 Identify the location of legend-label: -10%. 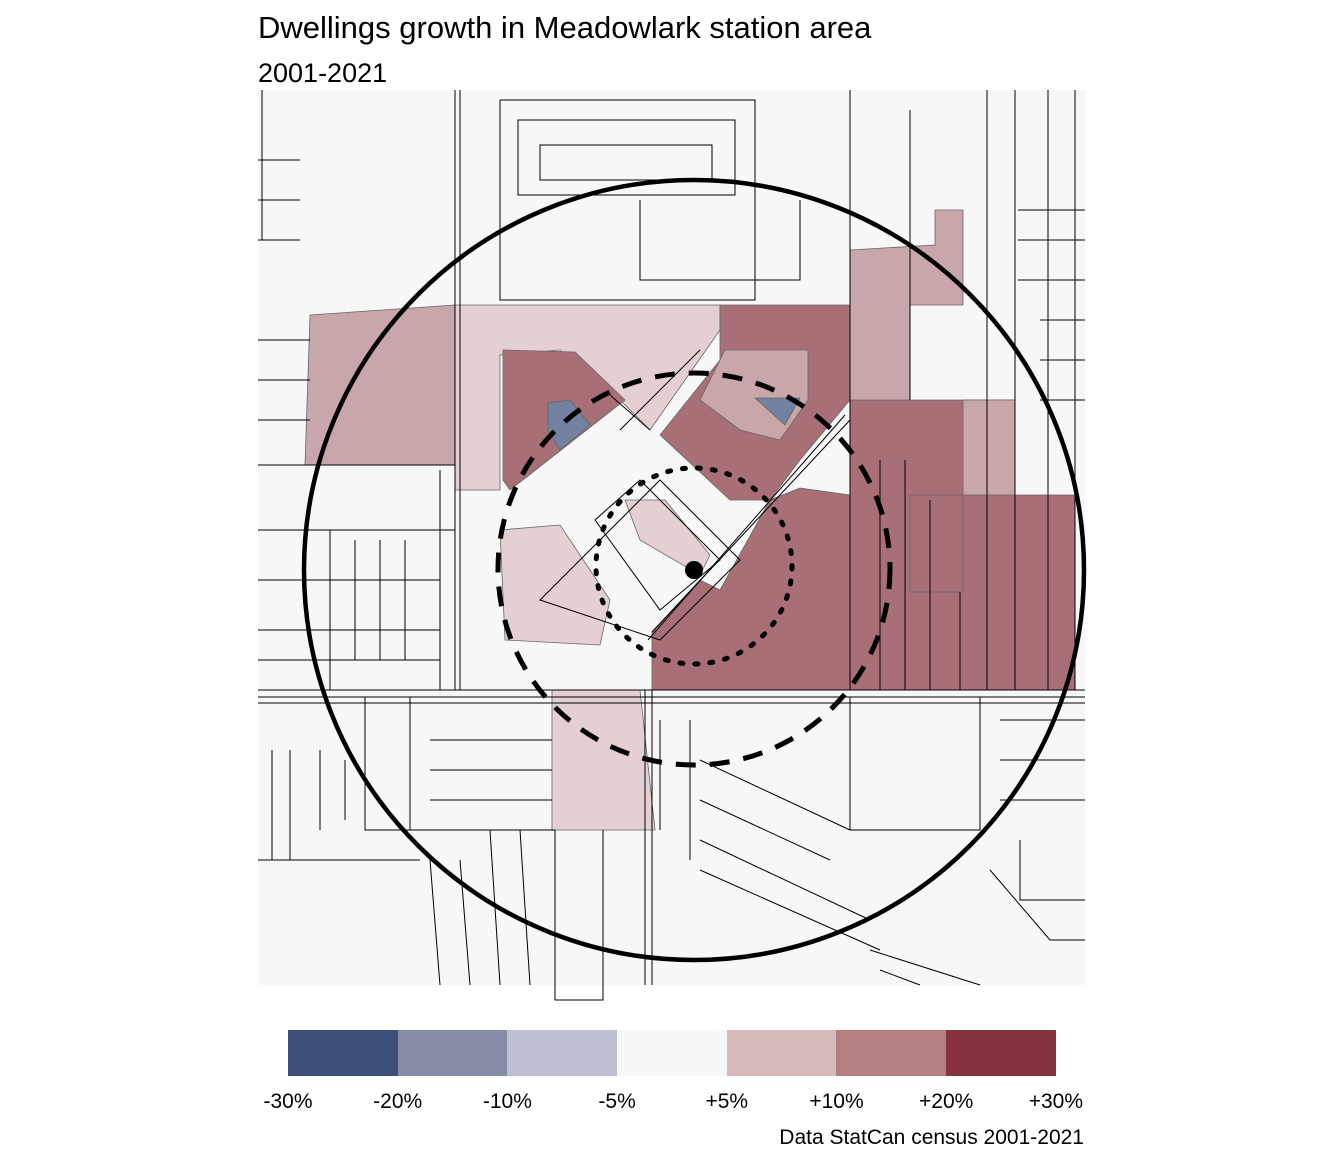
(507, 1101).